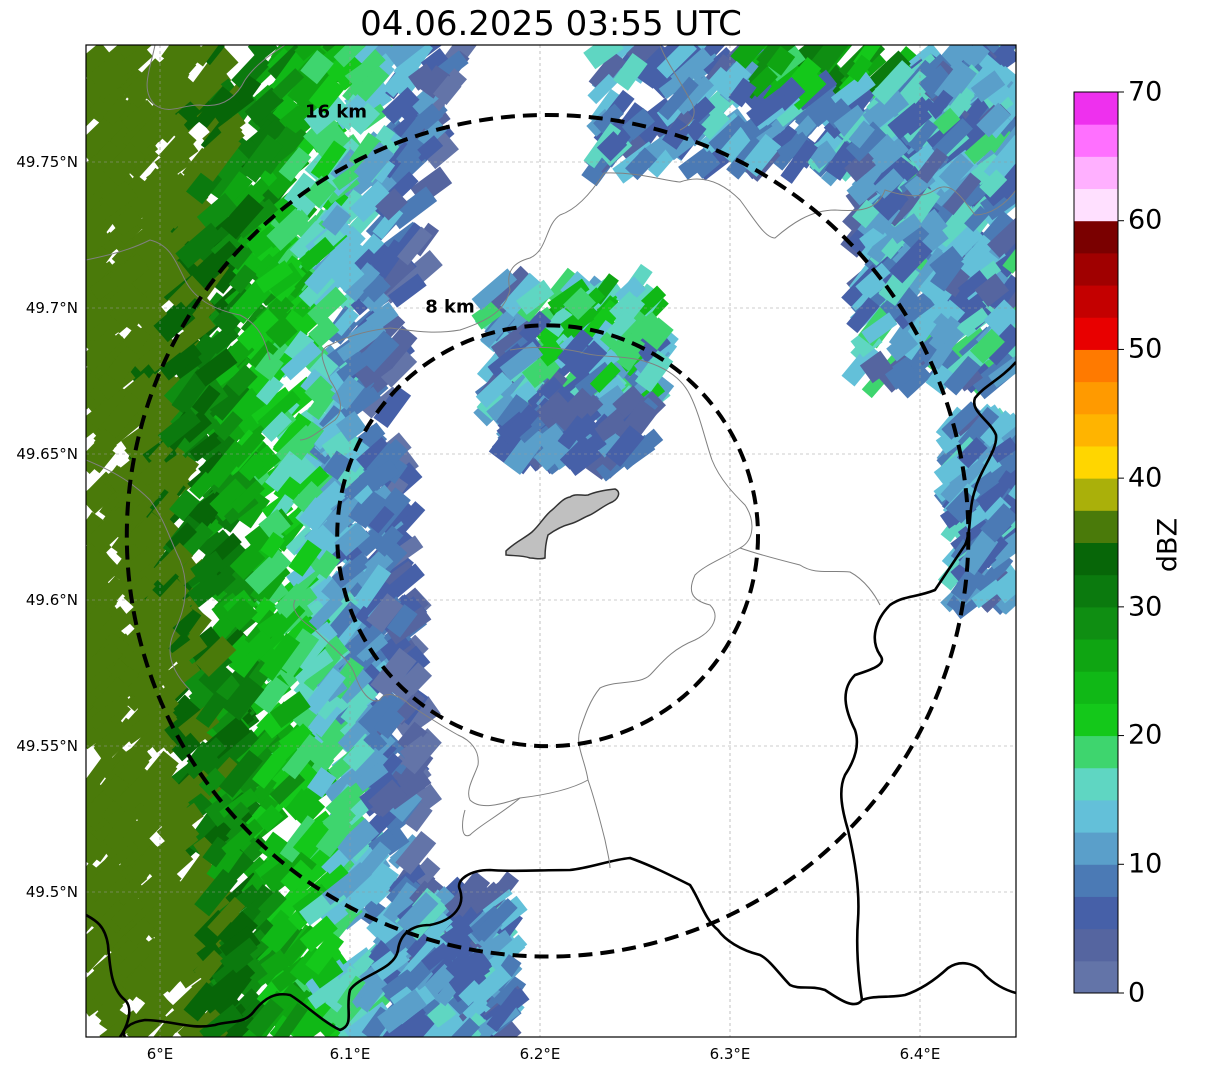 This screenshot has width=1207, height=1073. I want to click on lat-tick-label: 49.5°N, so click(51, 892).